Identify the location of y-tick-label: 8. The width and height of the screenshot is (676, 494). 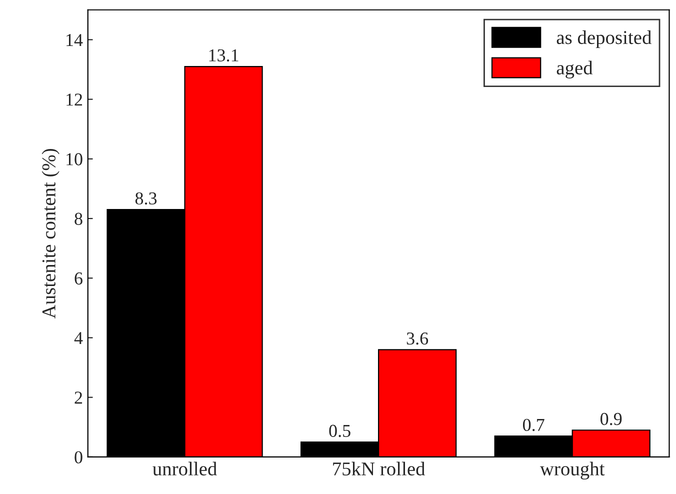
(78, 218).